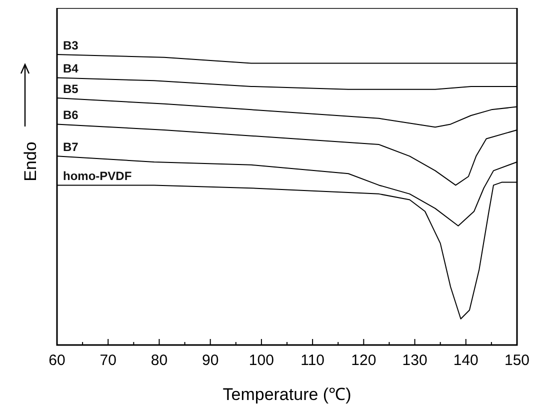 This screenshot has width=539, height=412. I want to click on series-label: homo-PVDF, so click(97, 176).